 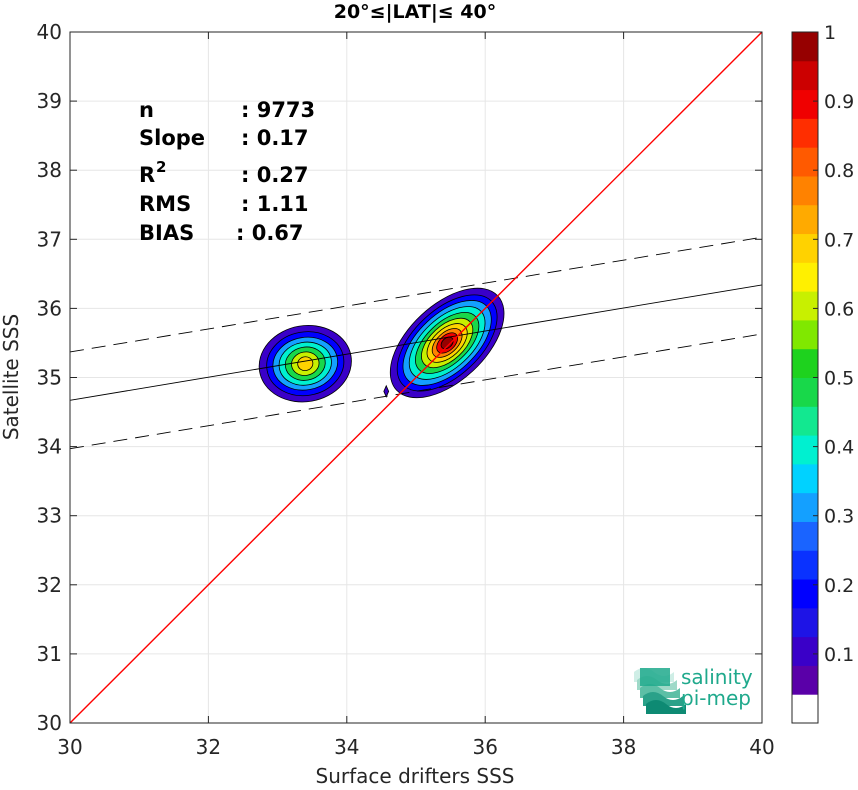 What do you see at coordinates (839, 171) in the screenshot?
I see `colorbar-tick-label: 0.8` at bounding box center [839, 171].